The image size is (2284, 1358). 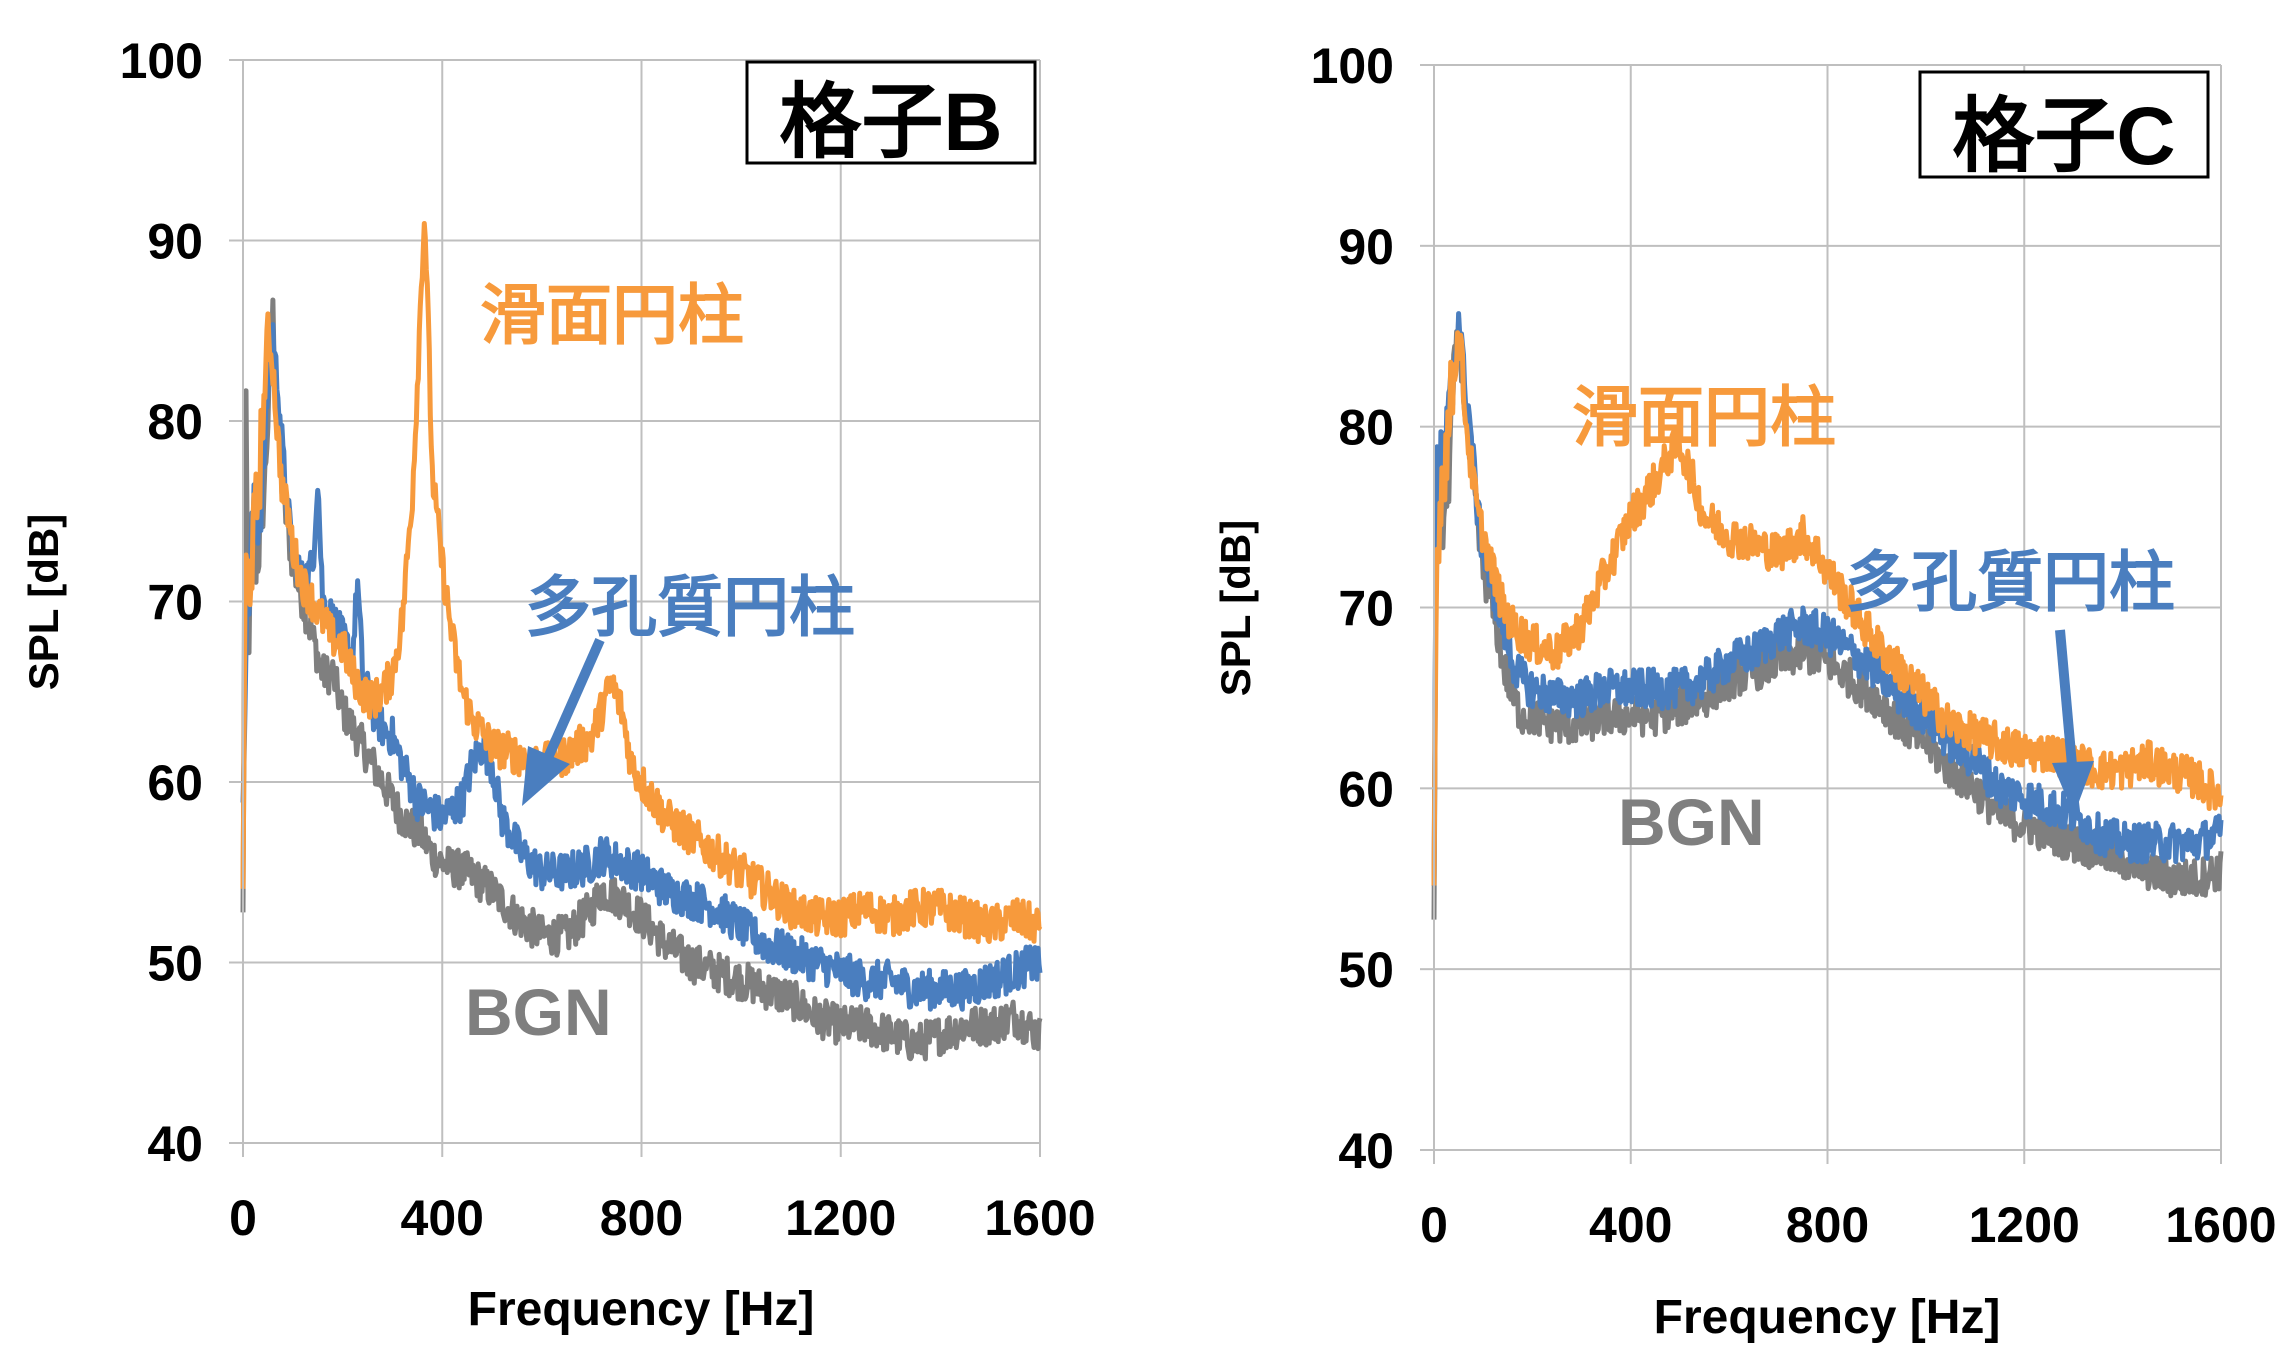 I want to click on chart-b-ytick-label: 90, so click(x=175, y=242).